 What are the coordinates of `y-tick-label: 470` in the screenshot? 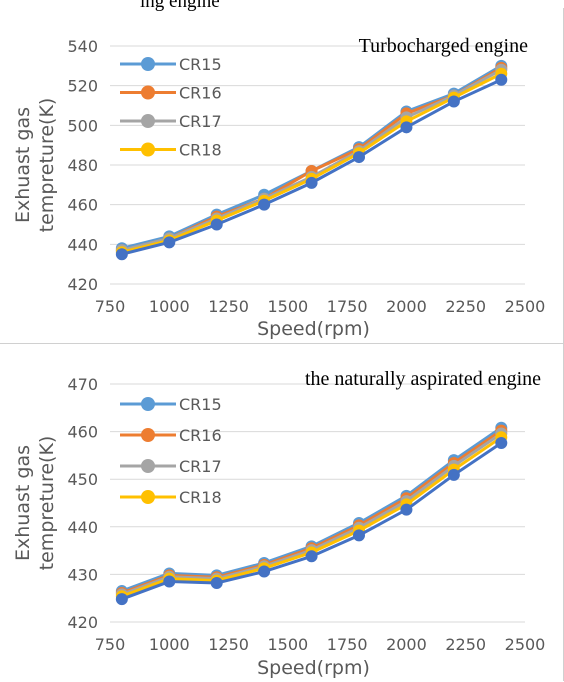 It's located at (82, 384).